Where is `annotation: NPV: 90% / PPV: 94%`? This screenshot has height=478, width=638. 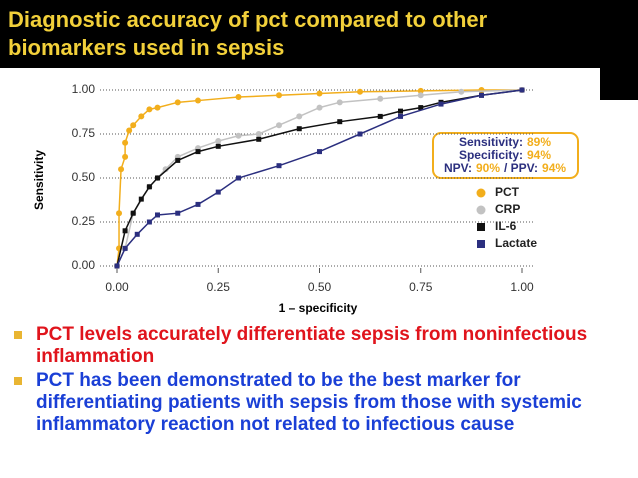 annotation: NPV: 90% / PPV: 94% is located at coordinates (505, 168).